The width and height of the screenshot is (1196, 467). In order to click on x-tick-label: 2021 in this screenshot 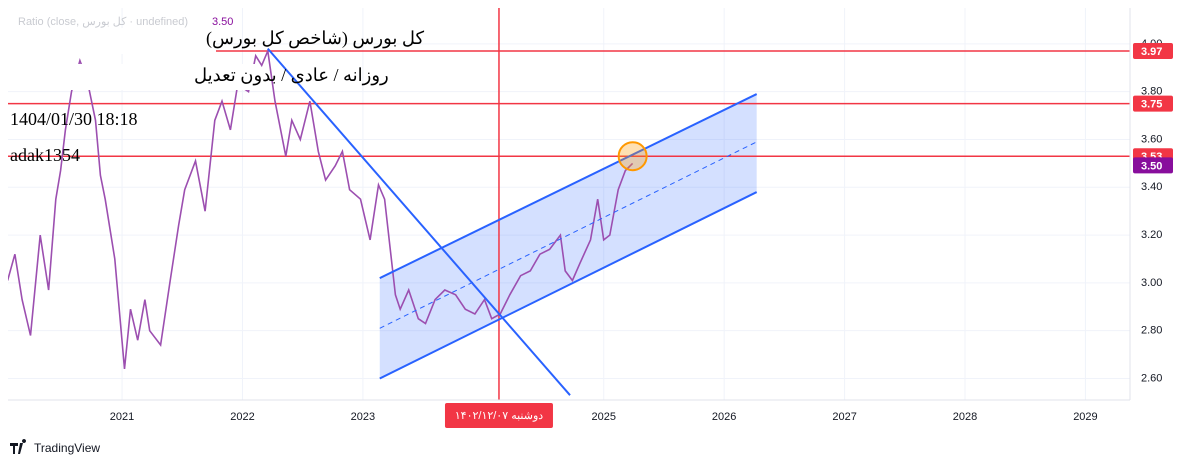, I will do `click(122, 417)`.